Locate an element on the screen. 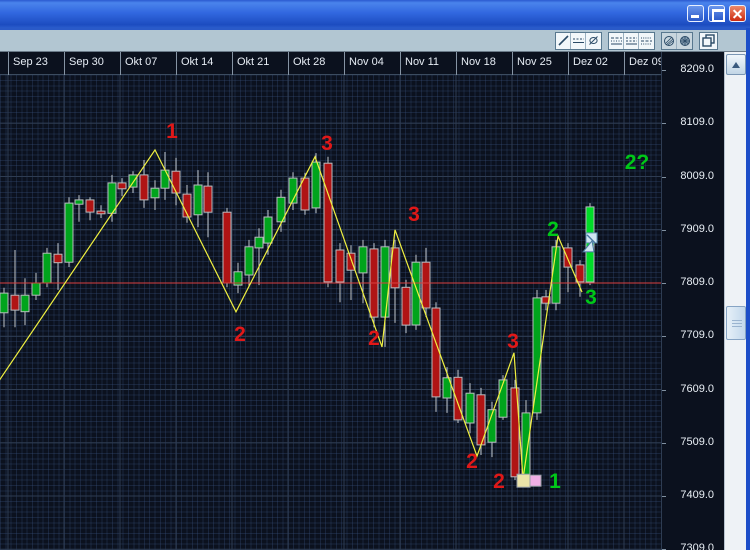  price-label: 8209.0 is located at coordinates (697, 69).